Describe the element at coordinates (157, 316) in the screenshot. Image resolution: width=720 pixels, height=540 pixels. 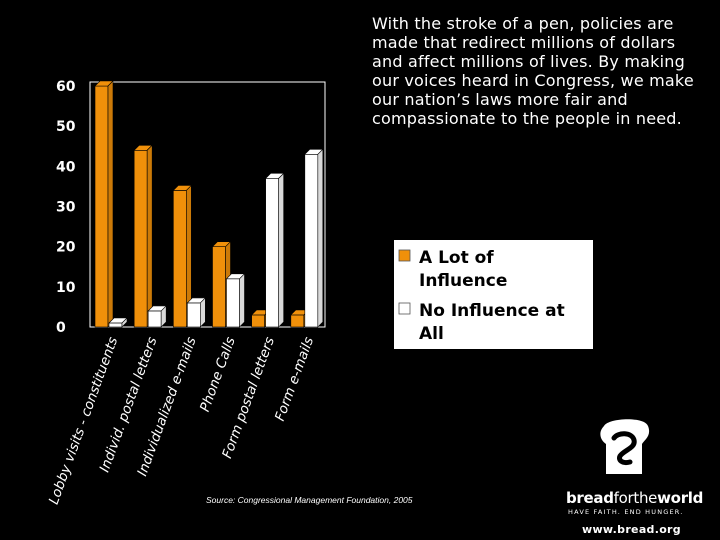
I see `bar-s1-c1` at that location.